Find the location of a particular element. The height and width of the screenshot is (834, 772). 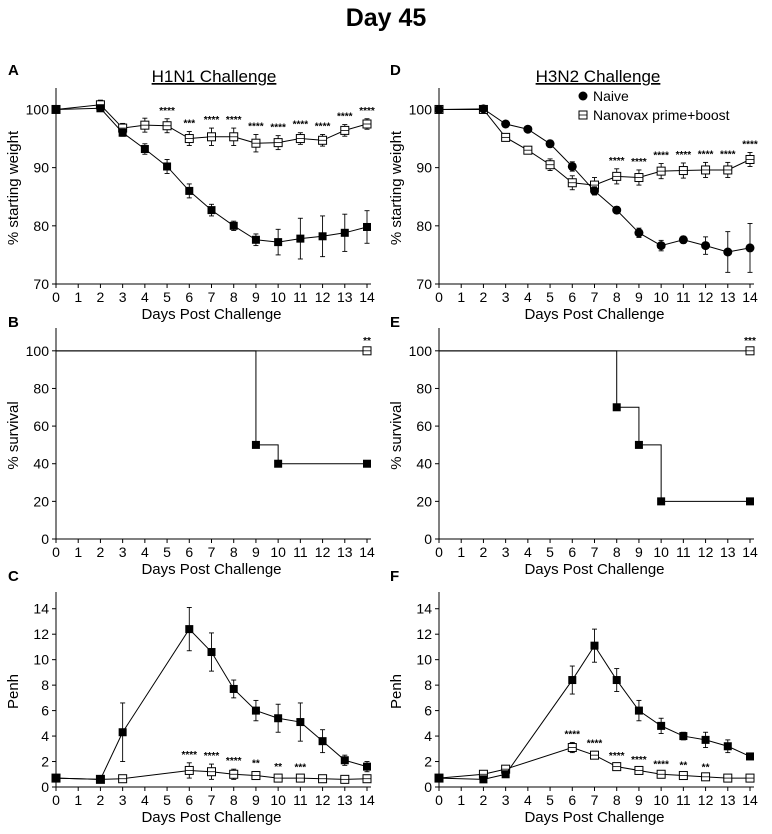

y-tick-label: 90 is located at coordinates (41, 168).